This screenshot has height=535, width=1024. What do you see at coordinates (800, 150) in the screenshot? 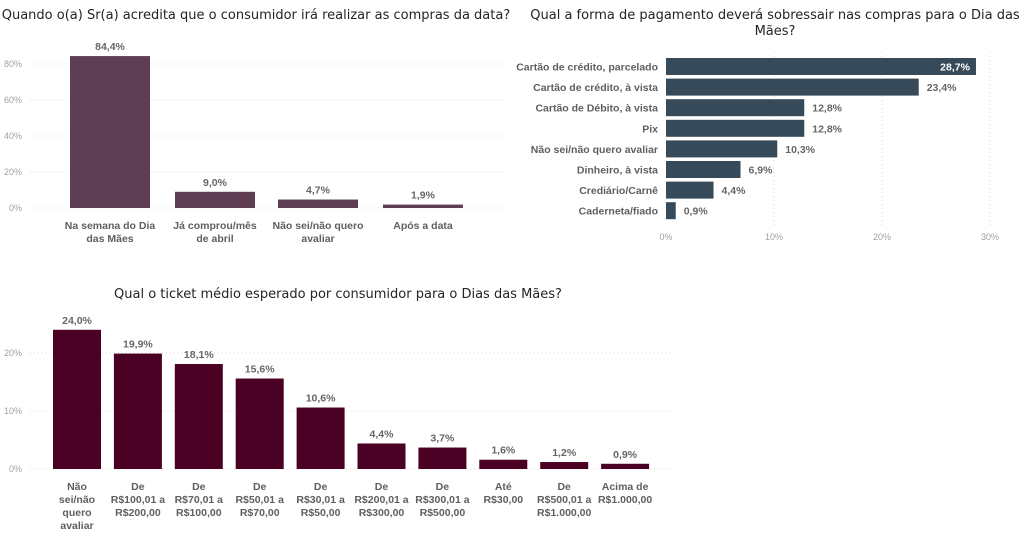
I see `data-label: 10,3%` at bounding box center [800, 150].